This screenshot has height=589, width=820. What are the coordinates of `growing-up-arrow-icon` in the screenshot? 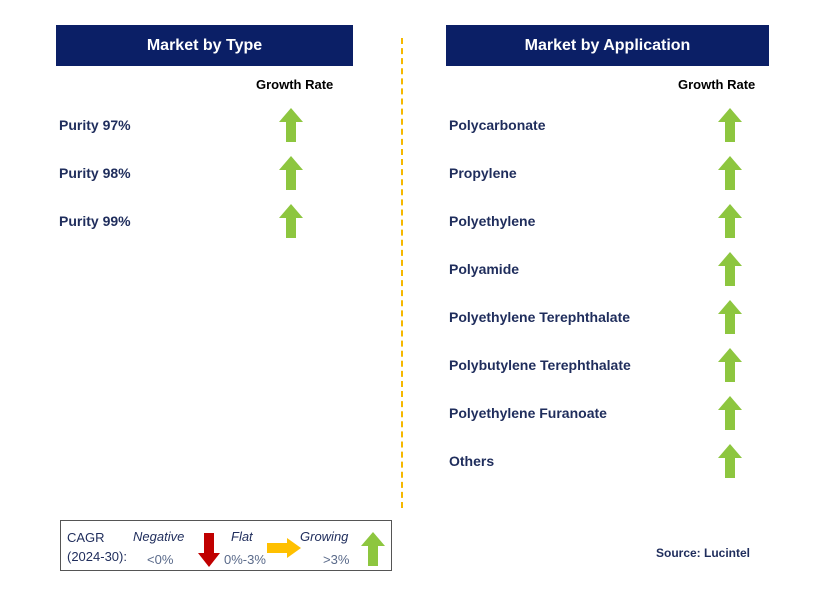 It's located at (373, 549).